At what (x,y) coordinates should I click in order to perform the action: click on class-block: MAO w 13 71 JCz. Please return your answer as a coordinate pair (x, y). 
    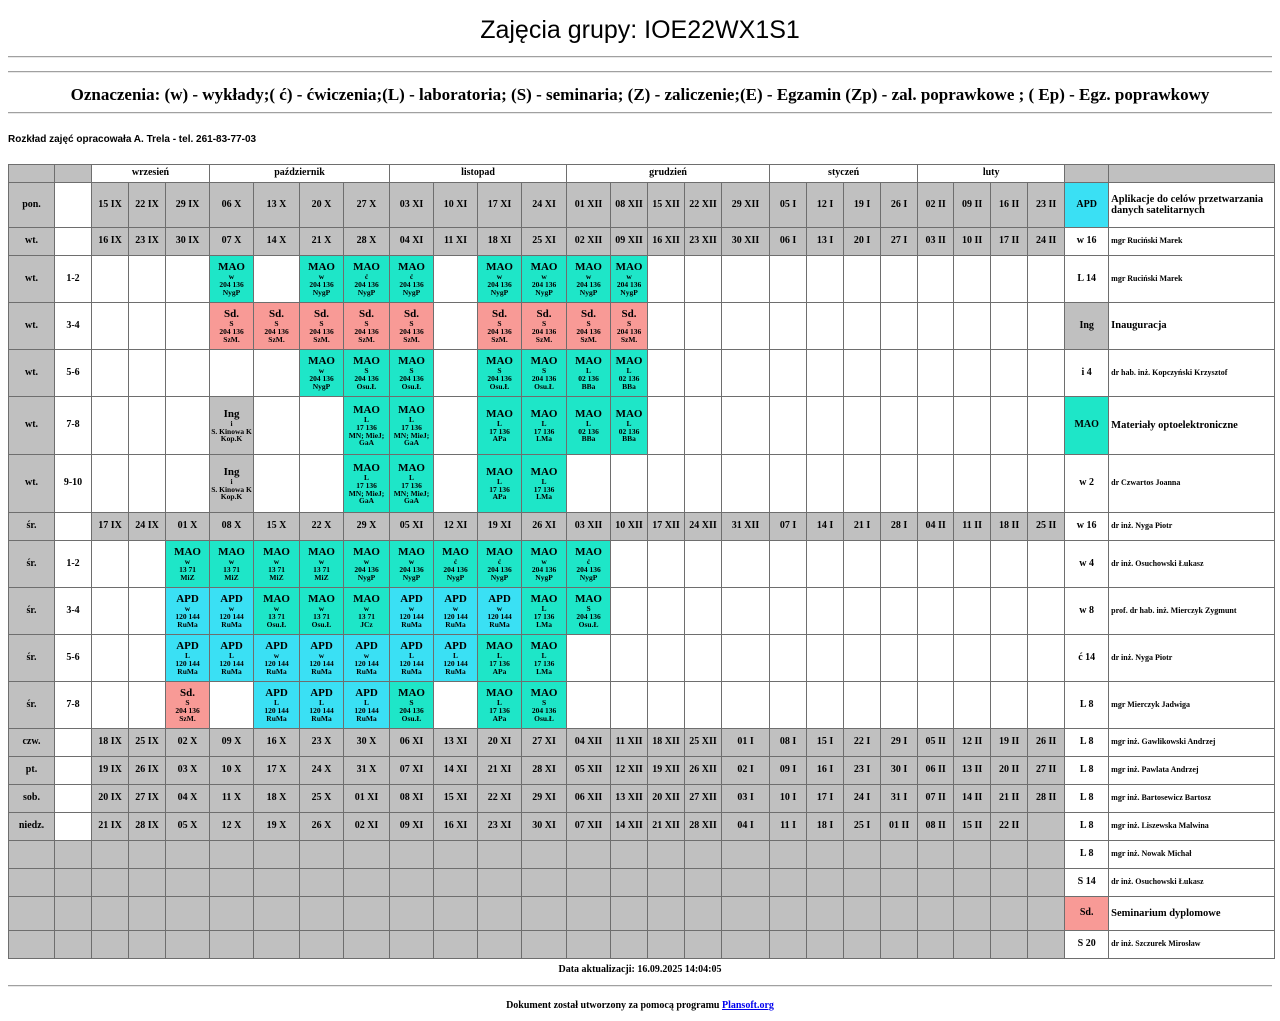
    Looking at the image, I should click on (367, 611).